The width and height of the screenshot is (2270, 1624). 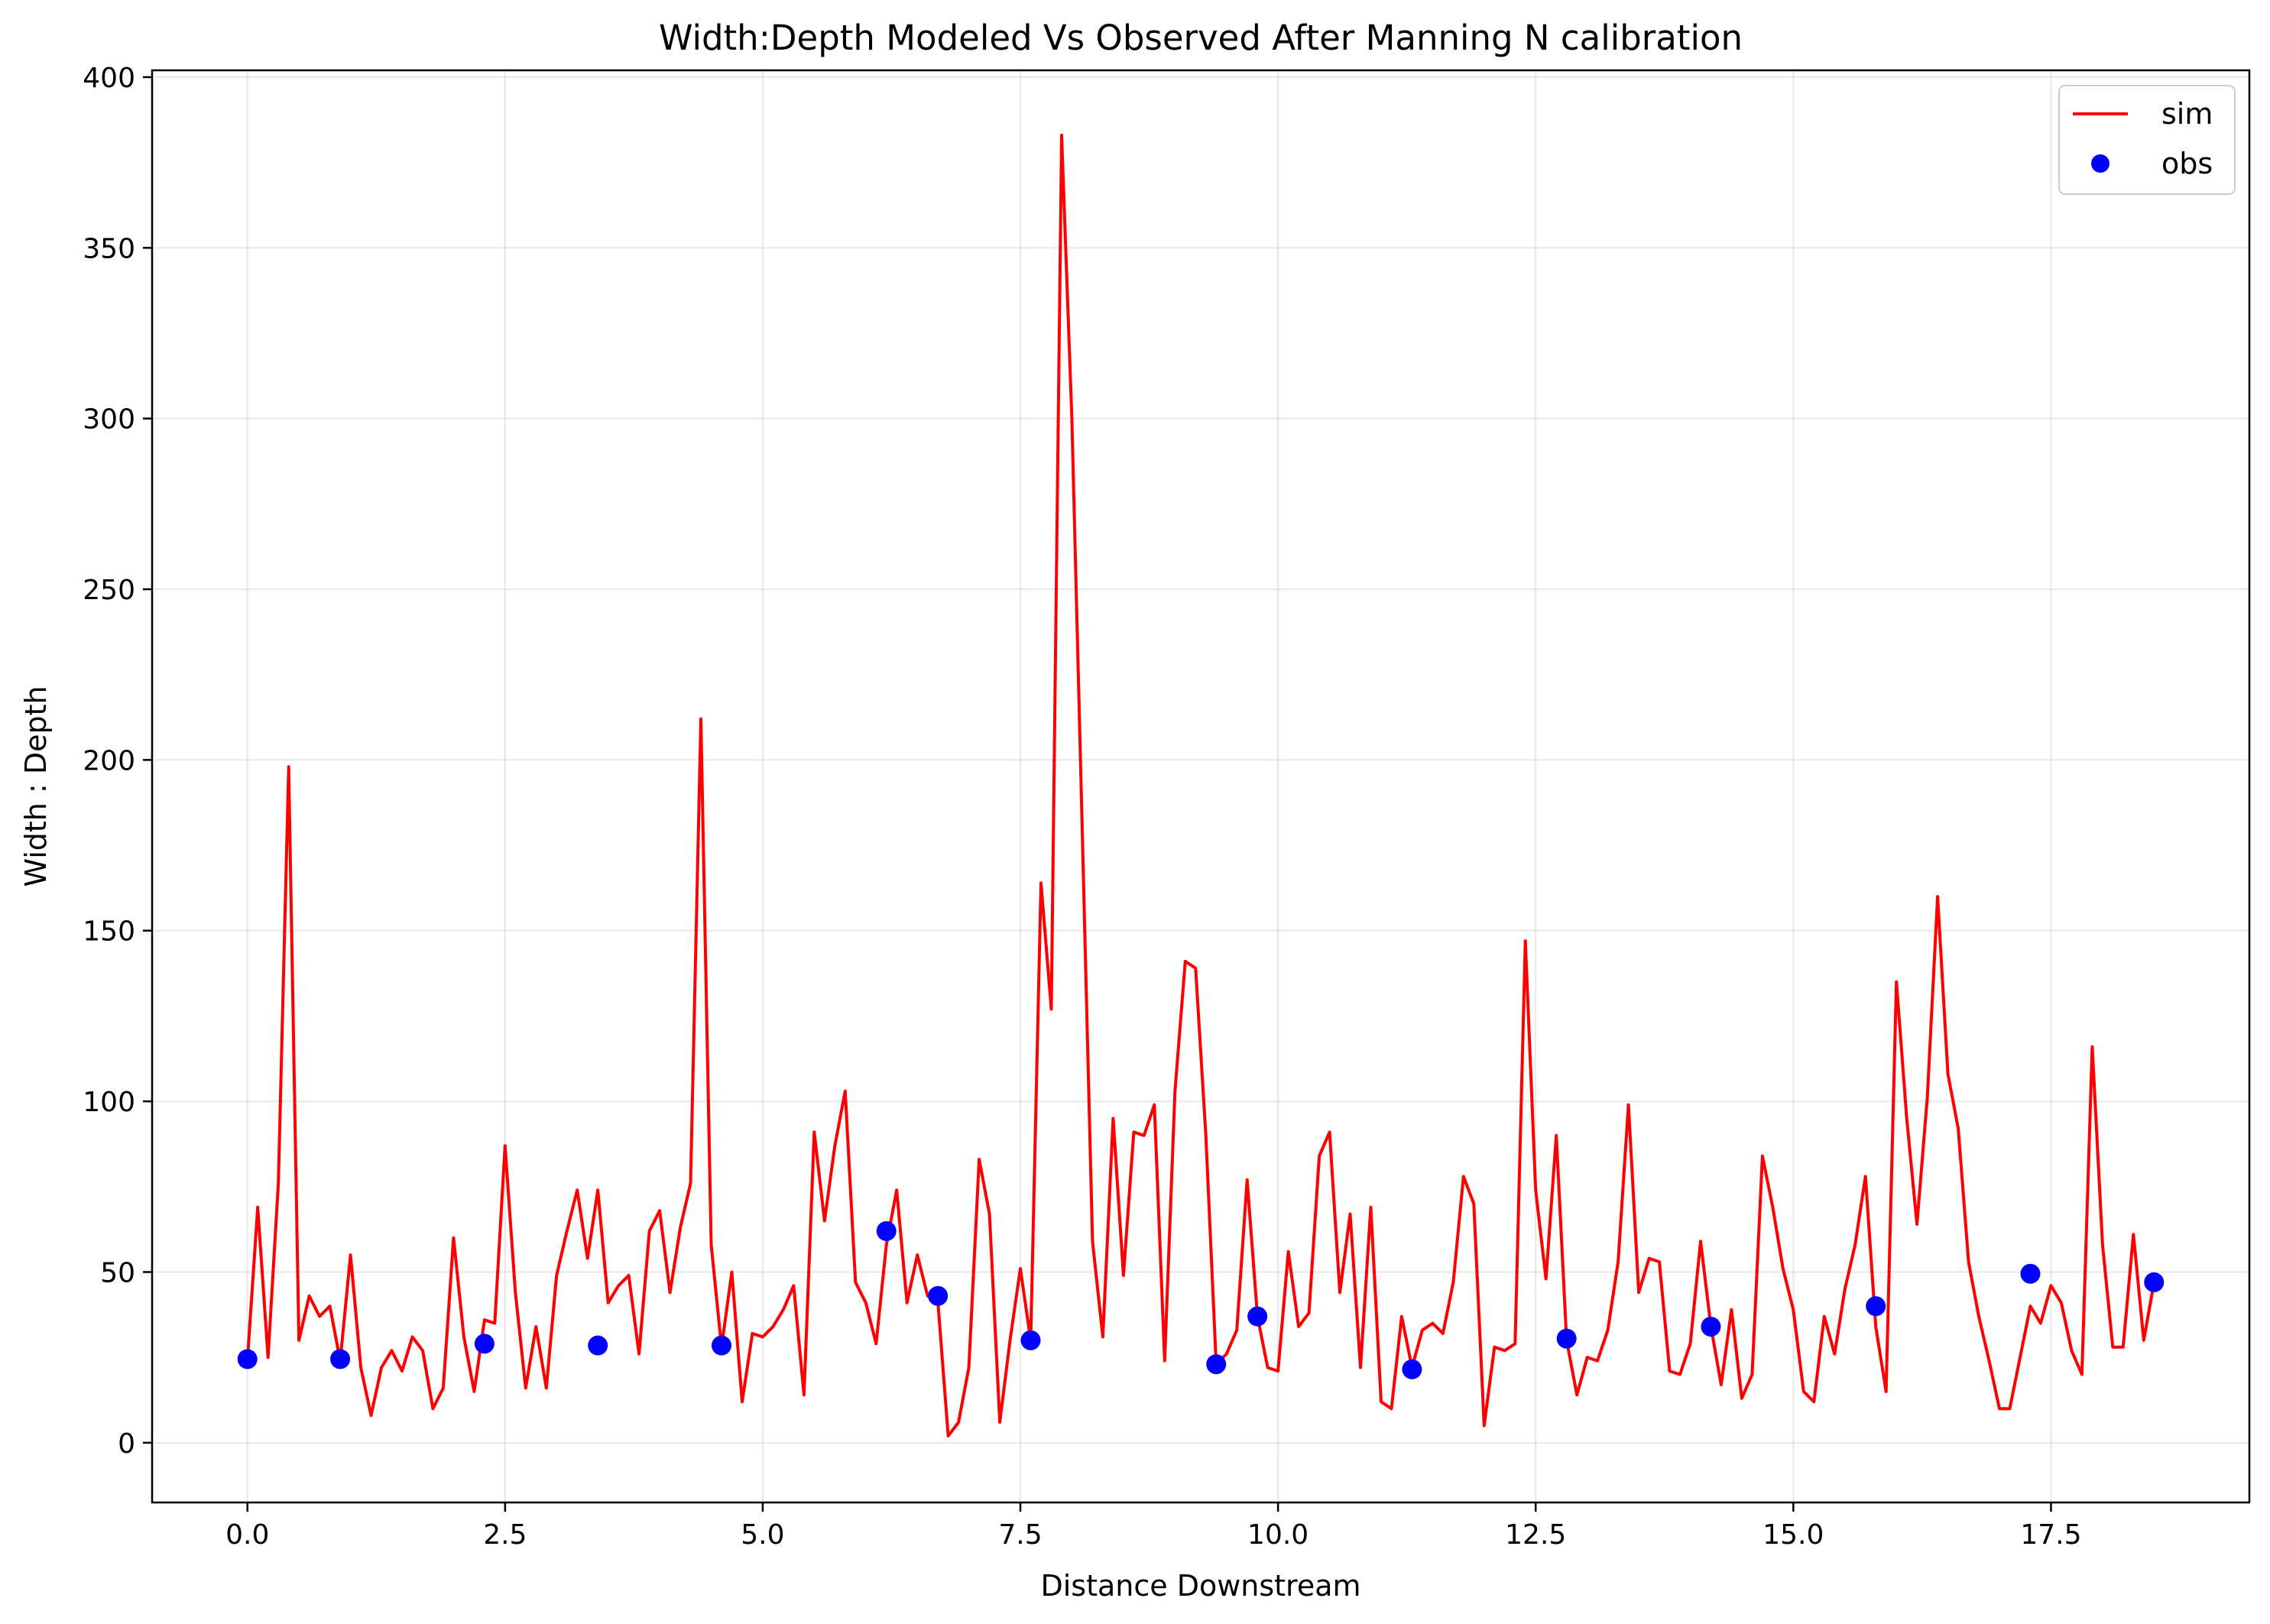 What do you see at coordinates (247, 1535) in the screenshot?
I see `x-tick-label: 0.0` at bounding box center [247, 1535].